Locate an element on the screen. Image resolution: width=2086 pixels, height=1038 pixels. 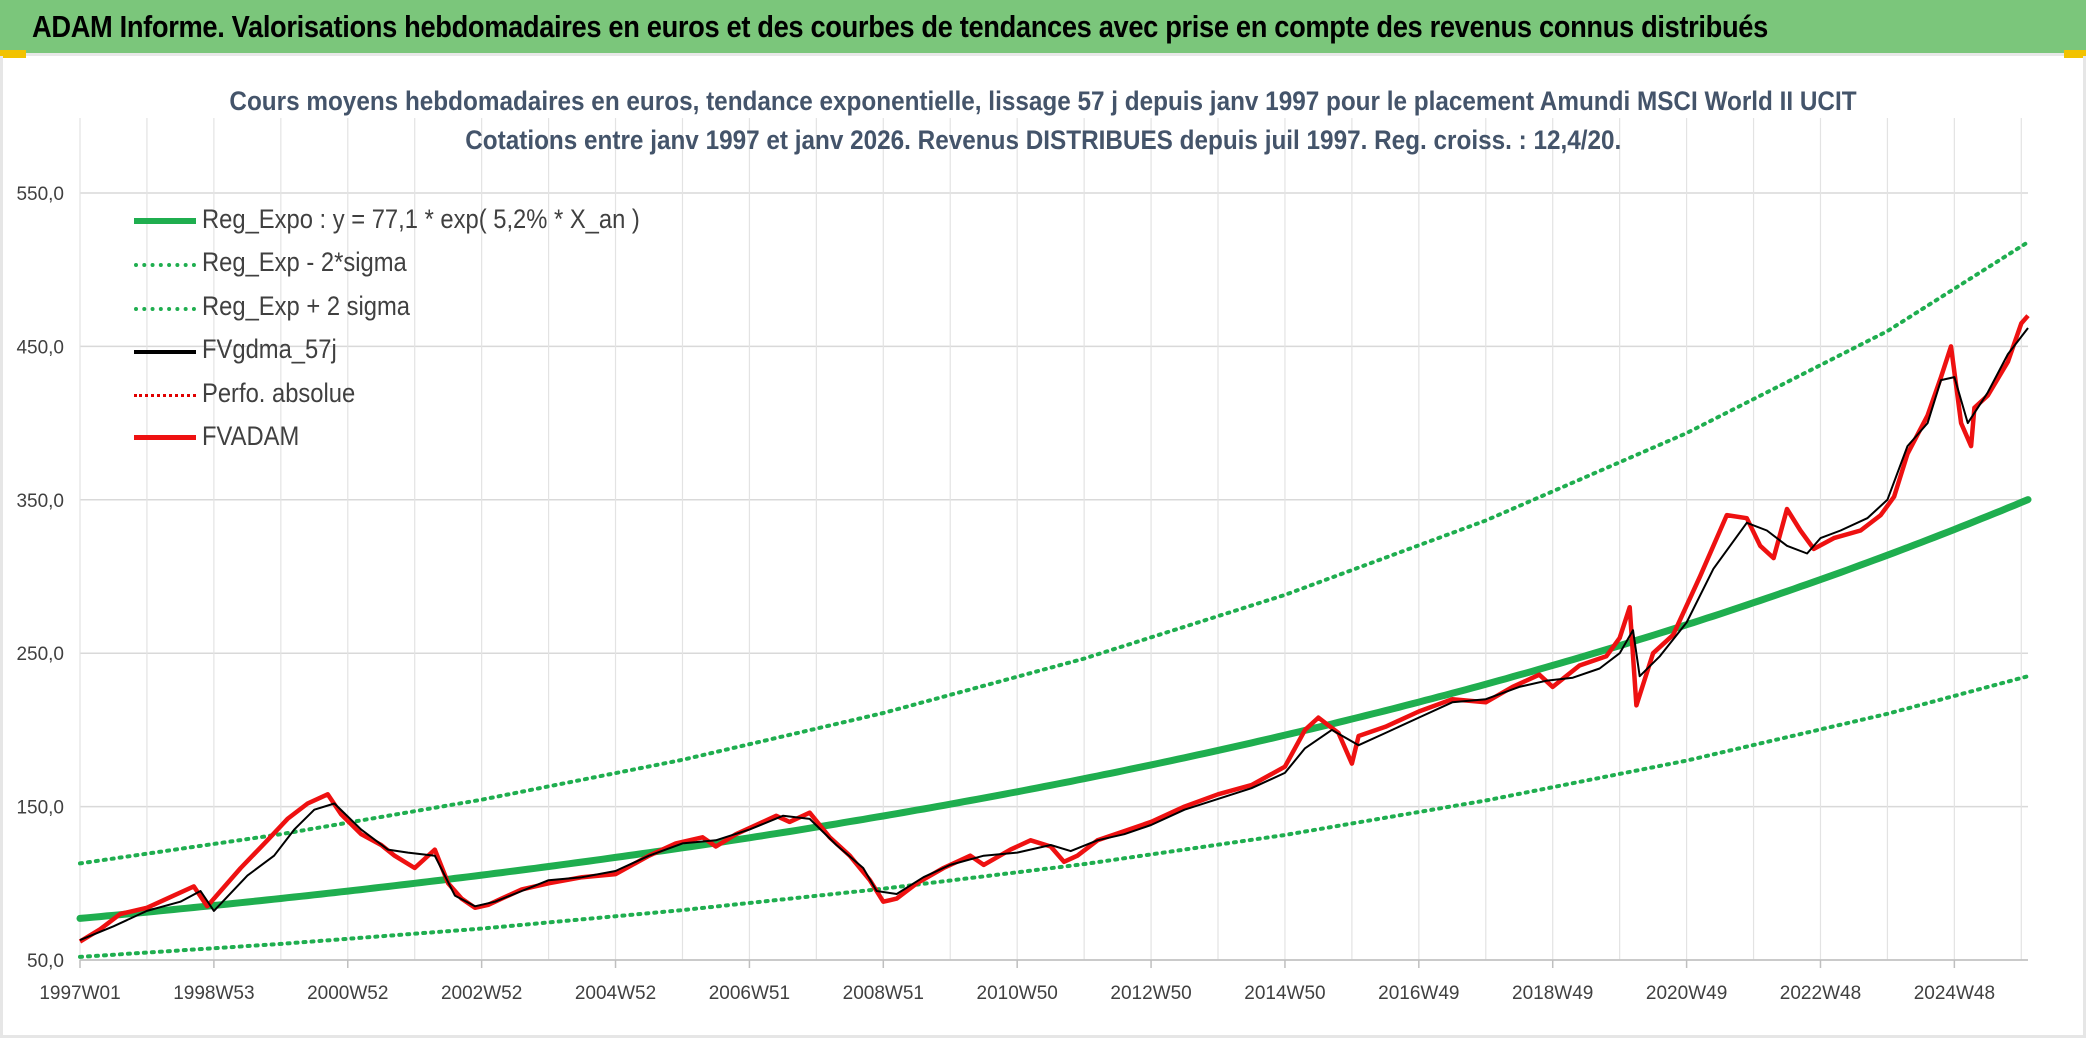
x-tick-label: 2022W48 is located at coordinates (1820, 993).